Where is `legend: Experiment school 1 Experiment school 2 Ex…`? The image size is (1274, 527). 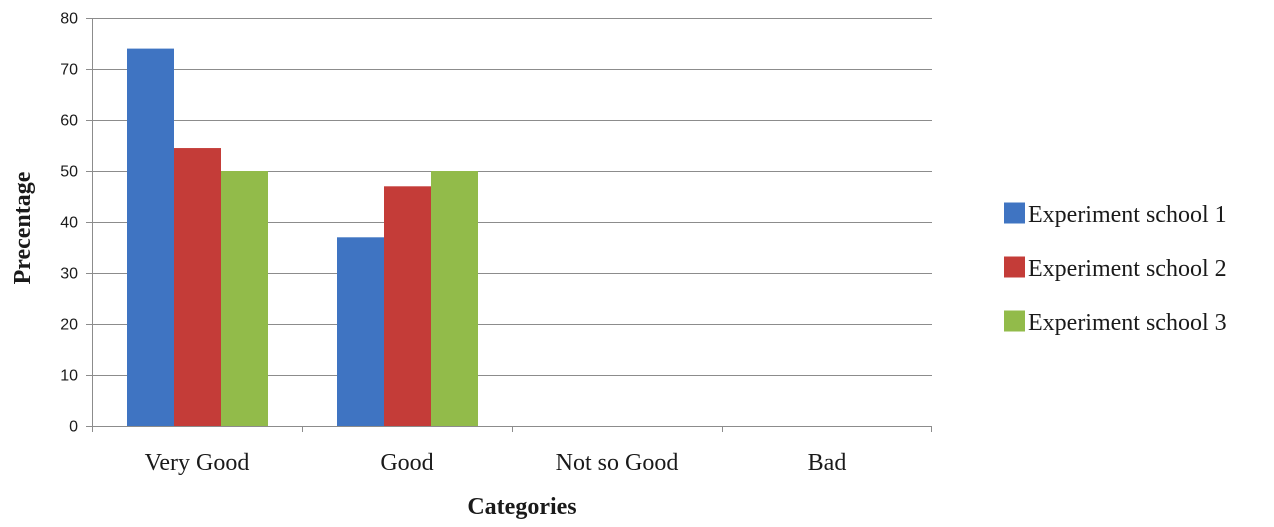
legend: Experiment school 1 Experiment school 2 Ex… is located at coordinates (1115, 269).